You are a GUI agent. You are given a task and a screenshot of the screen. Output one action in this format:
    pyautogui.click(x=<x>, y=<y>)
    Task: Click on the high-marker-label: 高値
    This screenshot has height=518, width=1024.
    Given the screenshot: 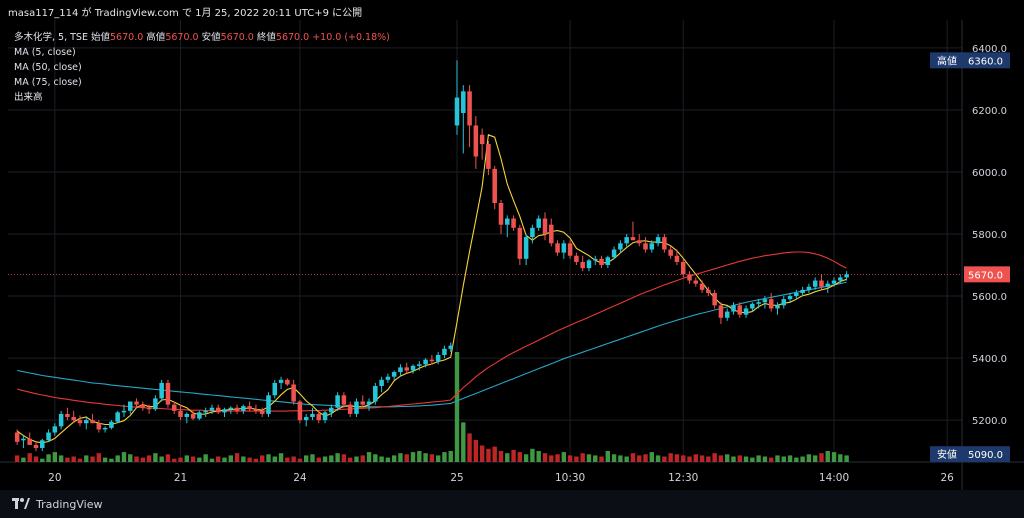 What is the action you would take?
    pyautogui.click(x=947, y=60)
    